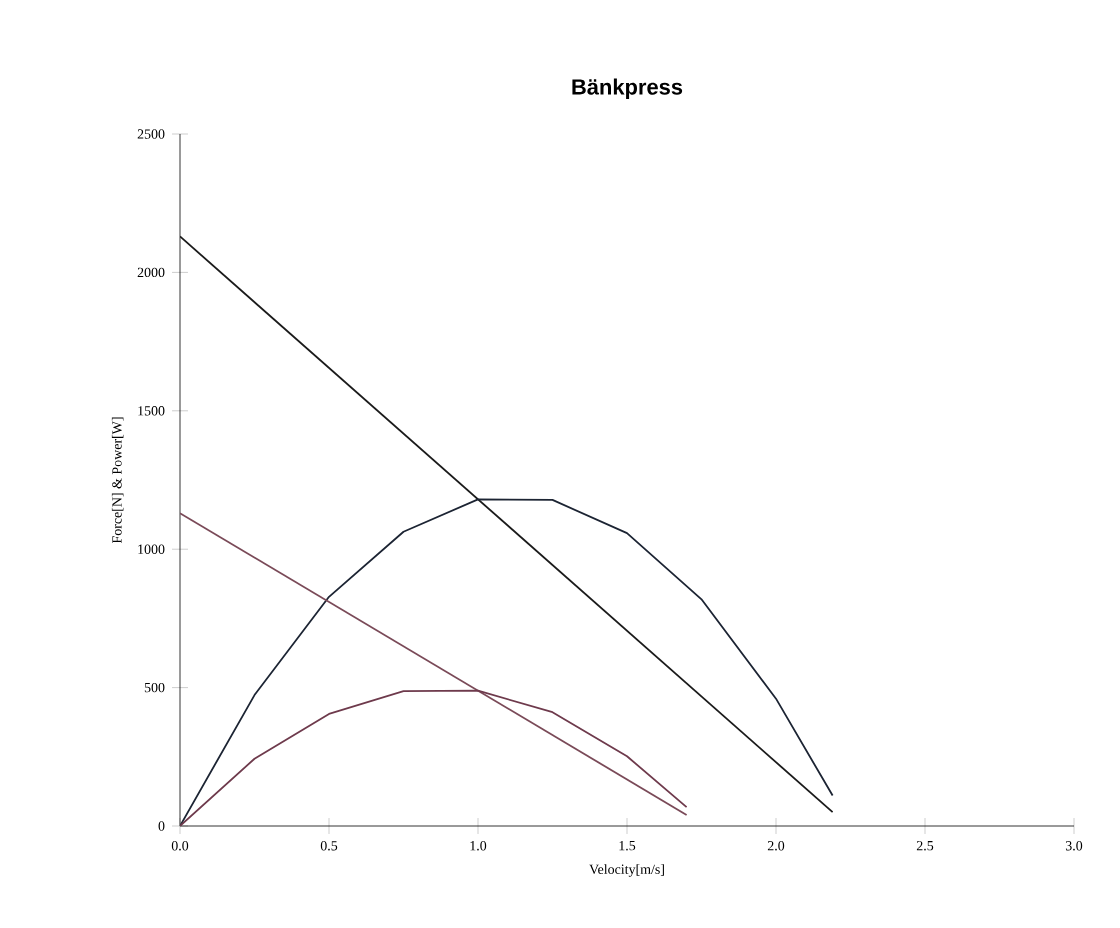 This screenshot has height=928, width=1120. What do you see at coordinates (434, 757) in the screenshot?
I see `line-series` at bounding box center [434, 757].